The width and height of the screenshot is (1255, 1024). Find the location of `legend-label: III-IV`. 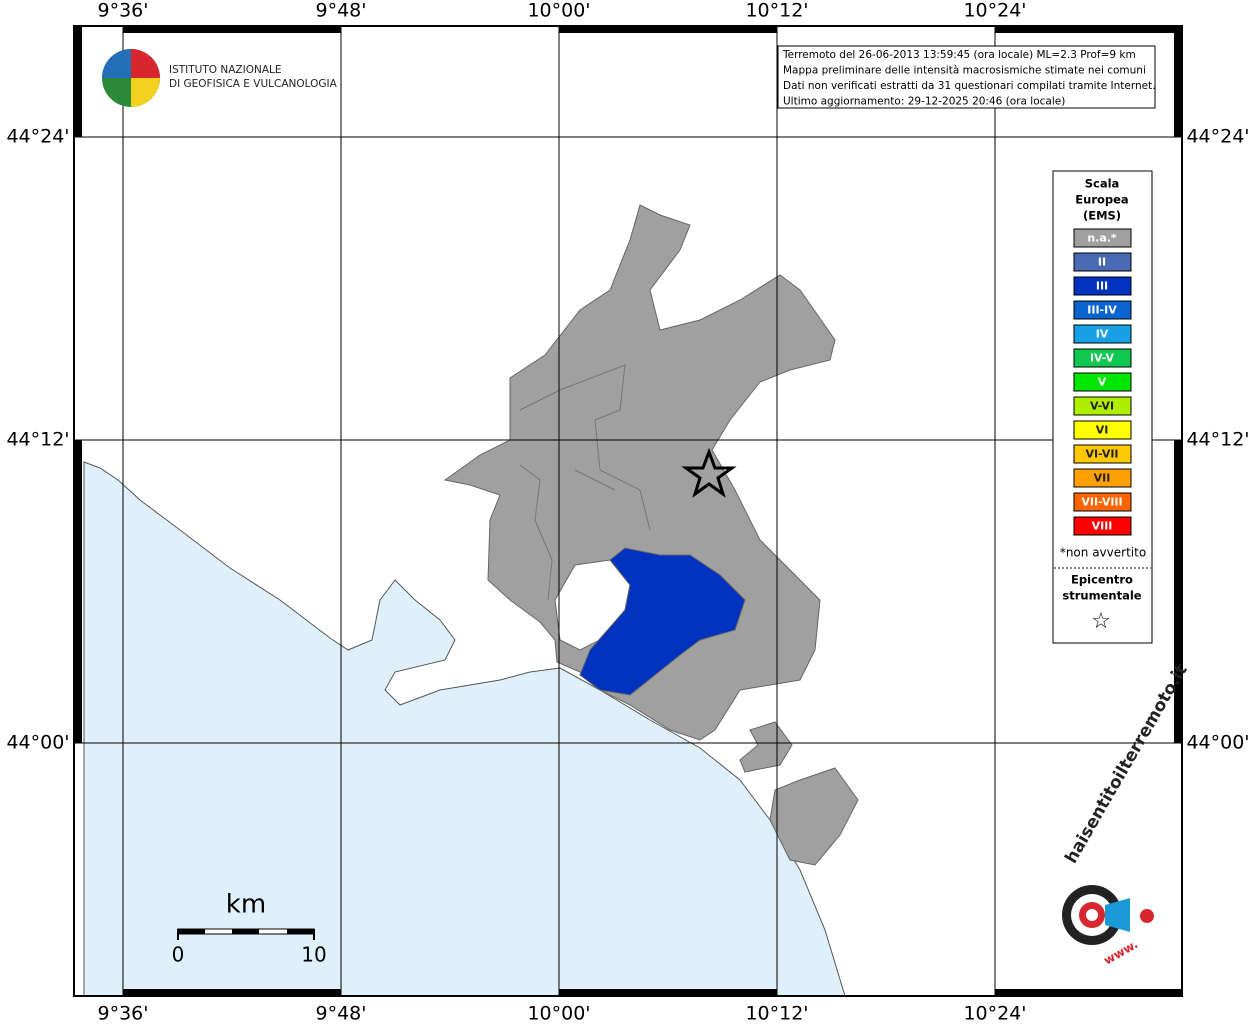

legend-label: III-IV is located at coordinates (1102, 310).